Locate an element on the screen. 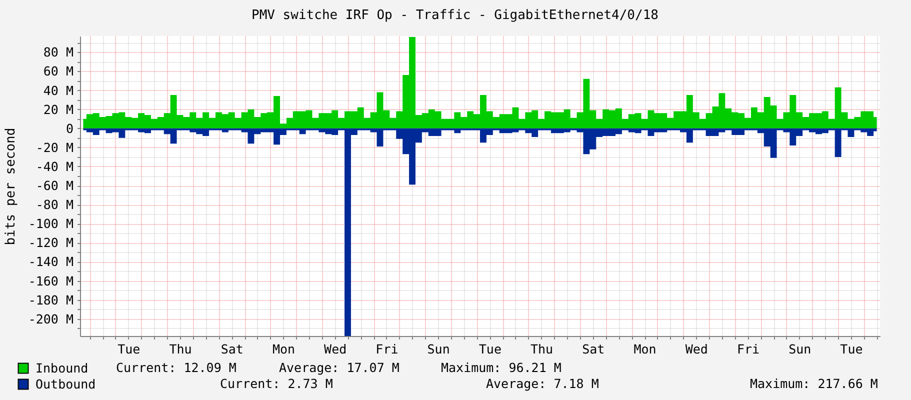 This screenshot has width=911, height=400. y-tick-label: -200 M is located at coordinates (51, 318).